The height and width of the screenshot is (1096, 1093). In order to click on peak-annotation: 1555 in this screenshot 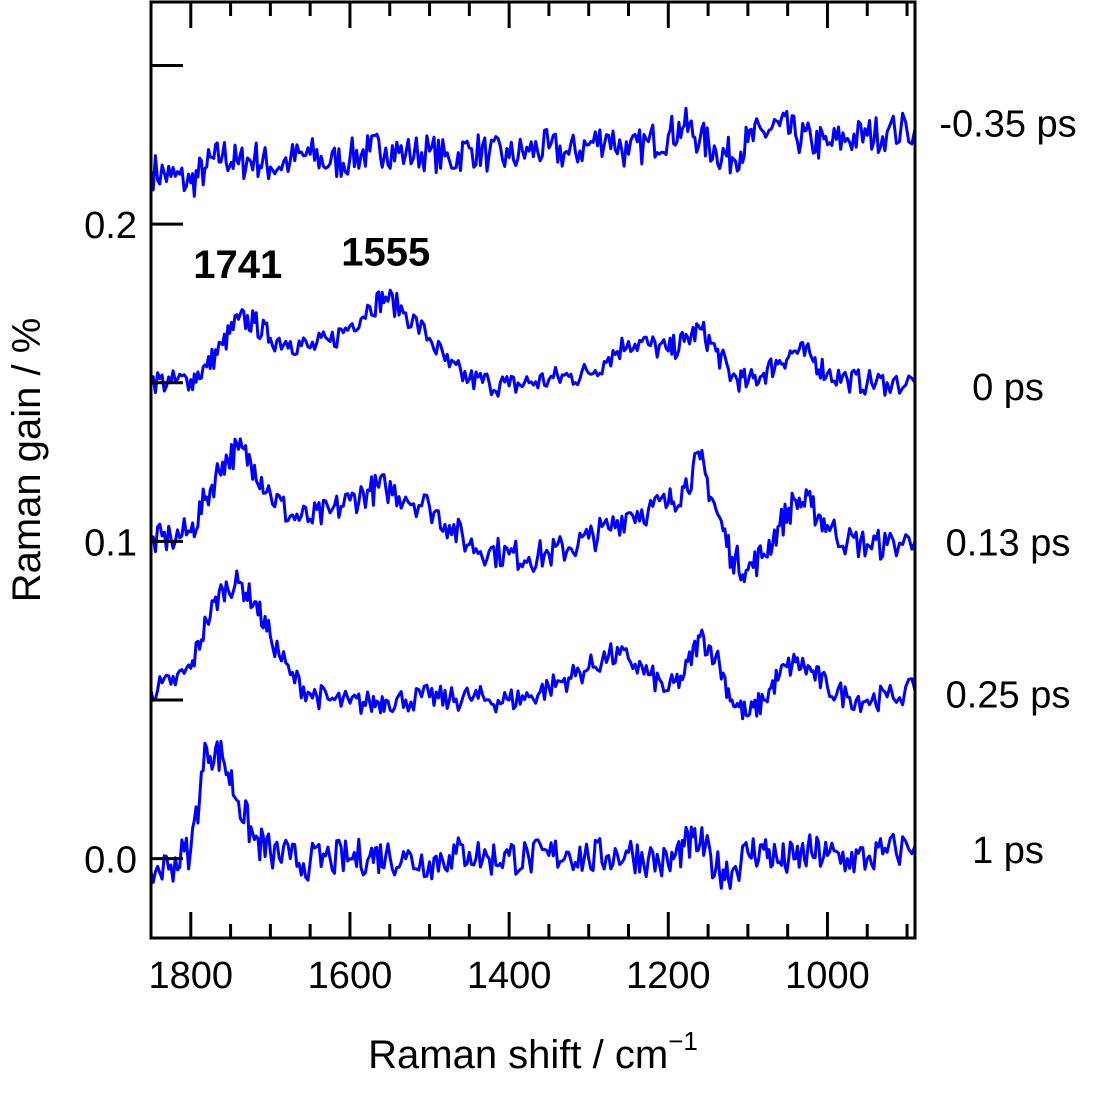, I will do `click(385, 252)`.